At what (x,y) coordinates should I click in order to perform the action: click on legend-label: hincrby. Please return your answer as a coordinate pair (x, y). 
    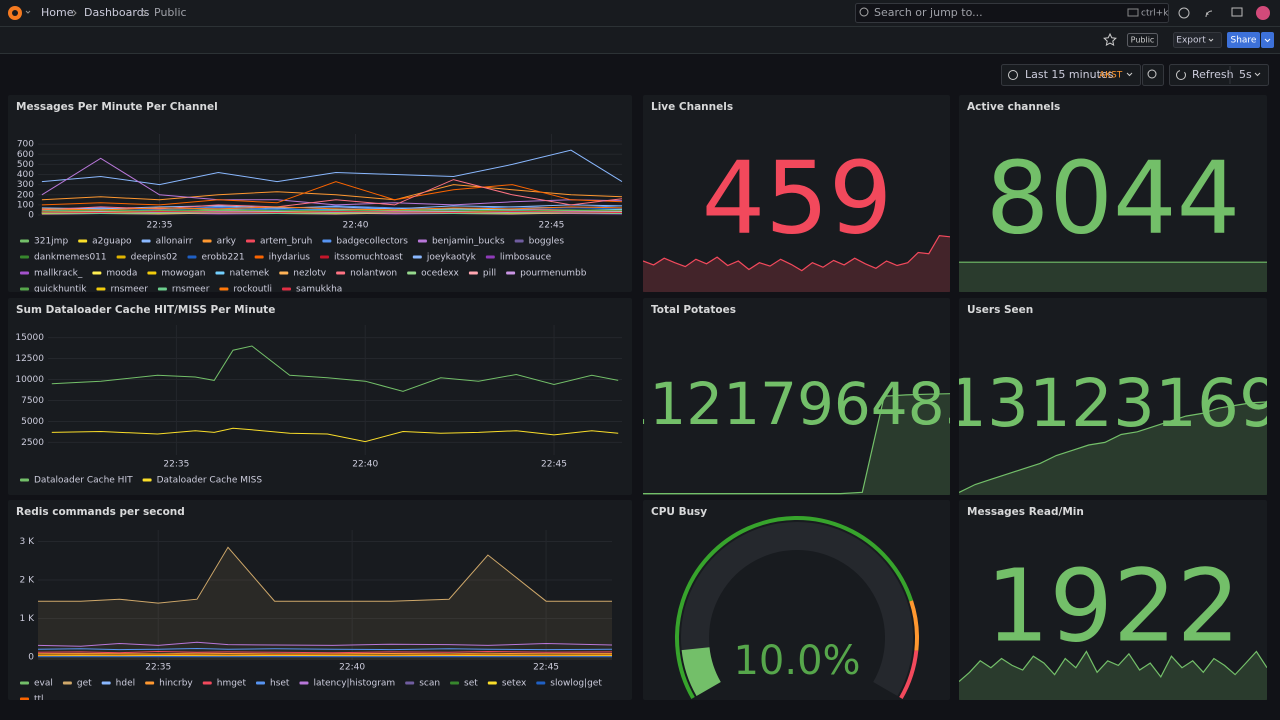
    Looking at the image, I should click on (176, 684).